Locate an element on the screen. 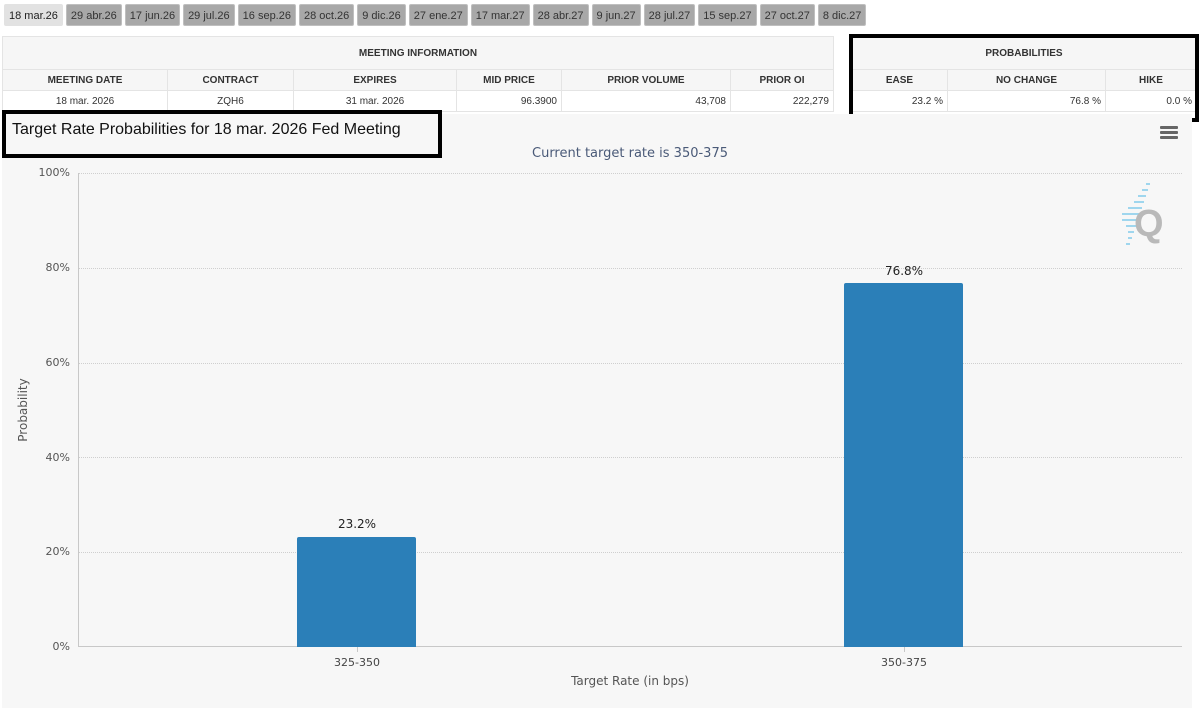  bar-value-label: 76.8% is located at coordinates (904, 271).